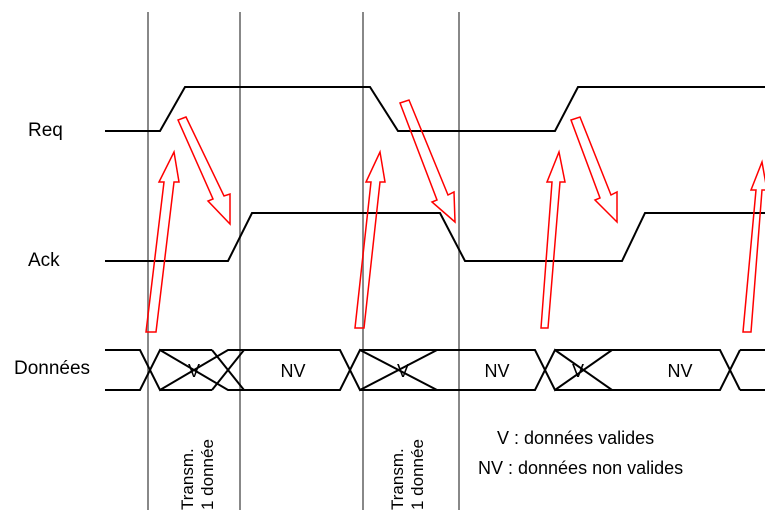 This screenshot has height=516, width=765. I want to click on ack-label: Ack, so click(44, 260).